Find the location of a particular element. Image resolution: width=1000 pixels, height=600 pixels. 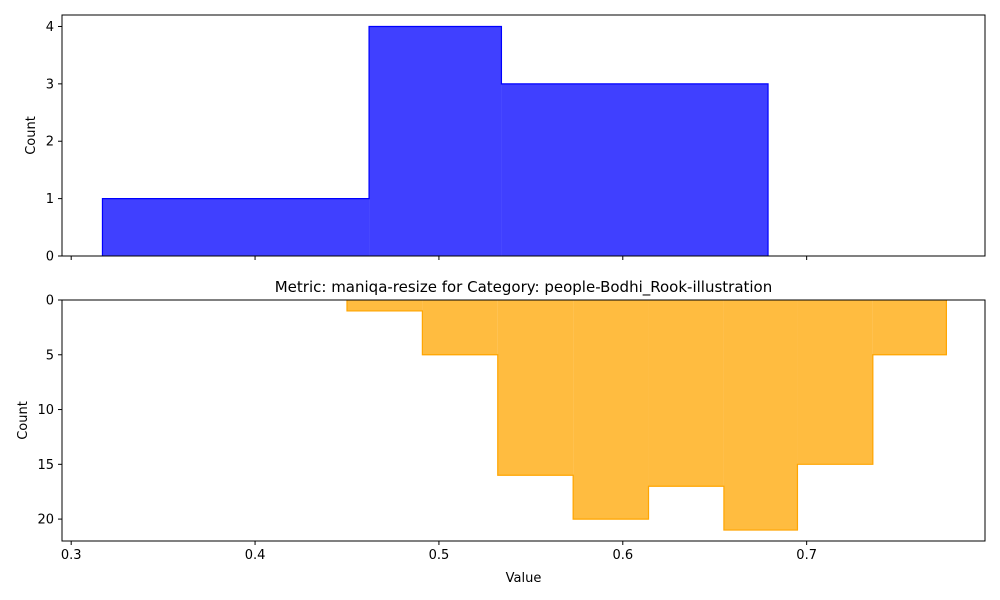

y-tick-label-1: 1 is located at coordinates (50, 199).